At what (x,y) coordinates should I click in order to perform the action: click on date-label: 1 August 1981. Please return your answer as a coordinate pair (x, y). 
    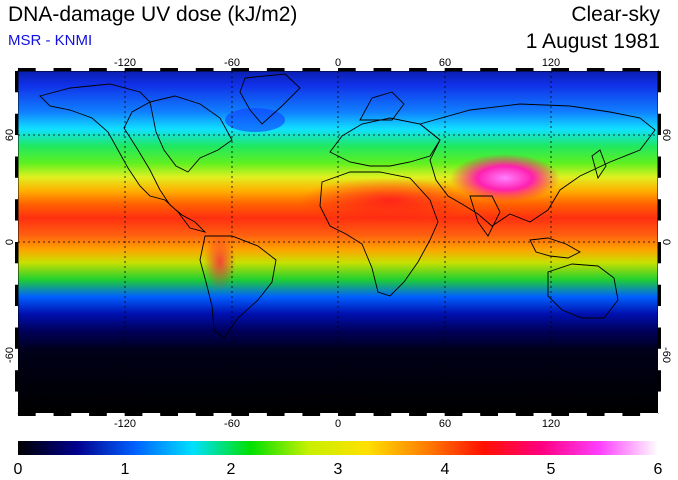
    Looking at the image, I should click on (592, 41).